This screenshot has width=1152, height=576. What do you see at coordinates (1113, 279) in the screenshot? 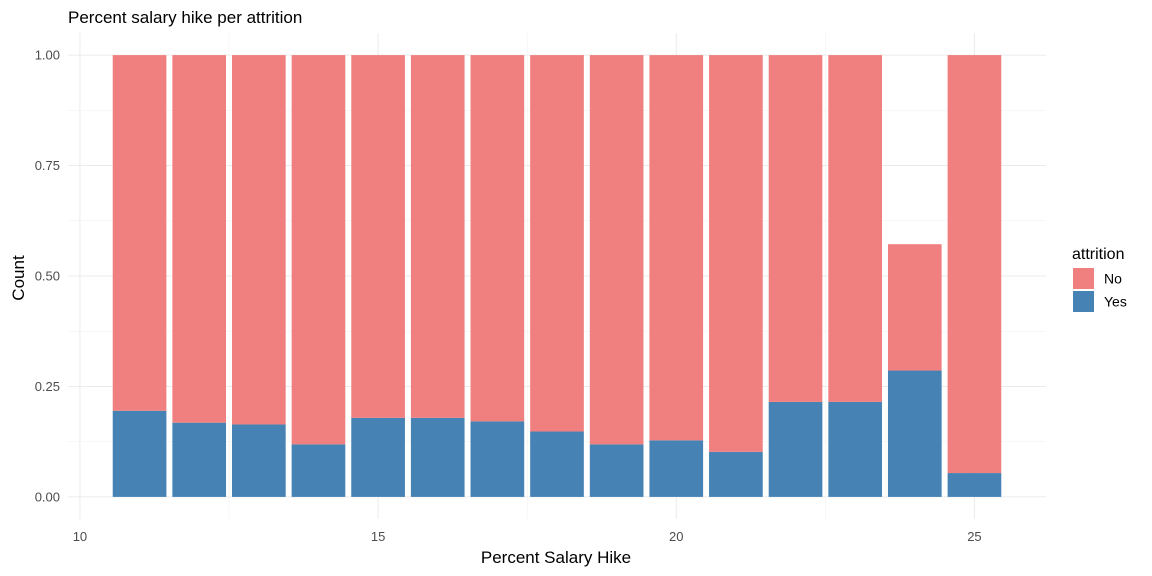
I see `legend-label-no: No` at bounding box center [1113, 279].